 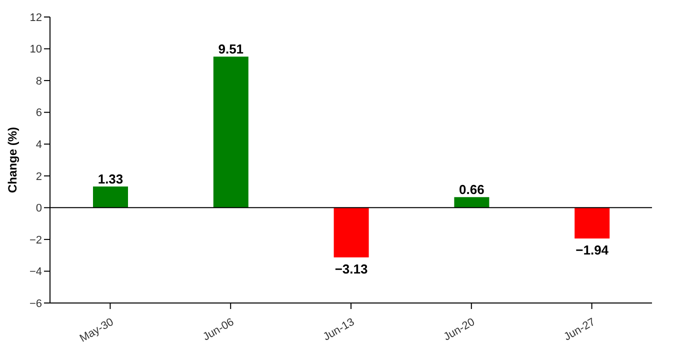 I want to click on data-label: 9.51, so click(x=231, y=49).